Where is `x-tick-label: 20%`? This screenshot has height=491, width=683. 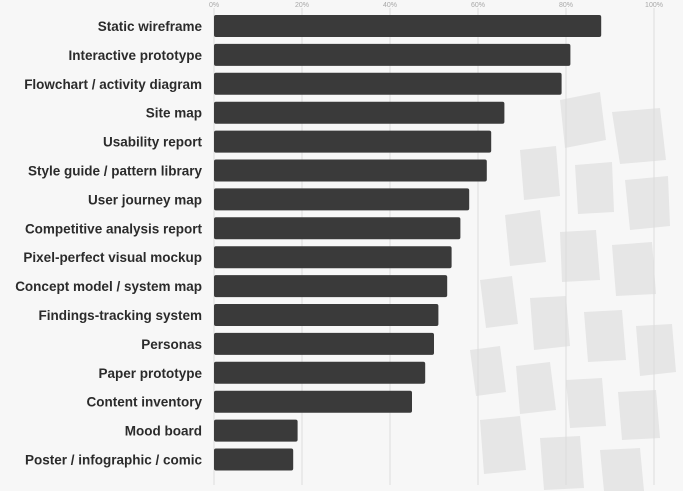
x-tick-label: 20% is located at coordinates (302, 5).